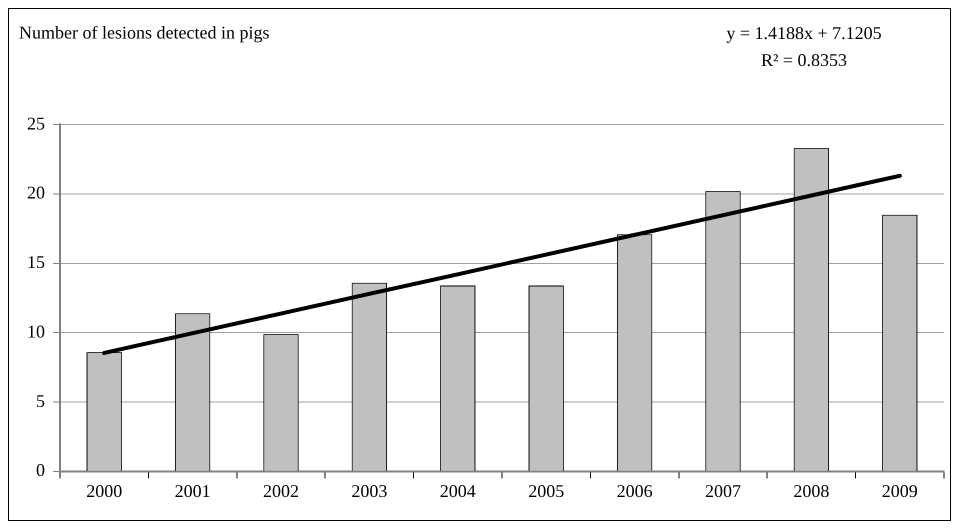  Describe the element at coordinates (546, 490) in the screenshot. I see `x-tick-label: 2005` at that location.